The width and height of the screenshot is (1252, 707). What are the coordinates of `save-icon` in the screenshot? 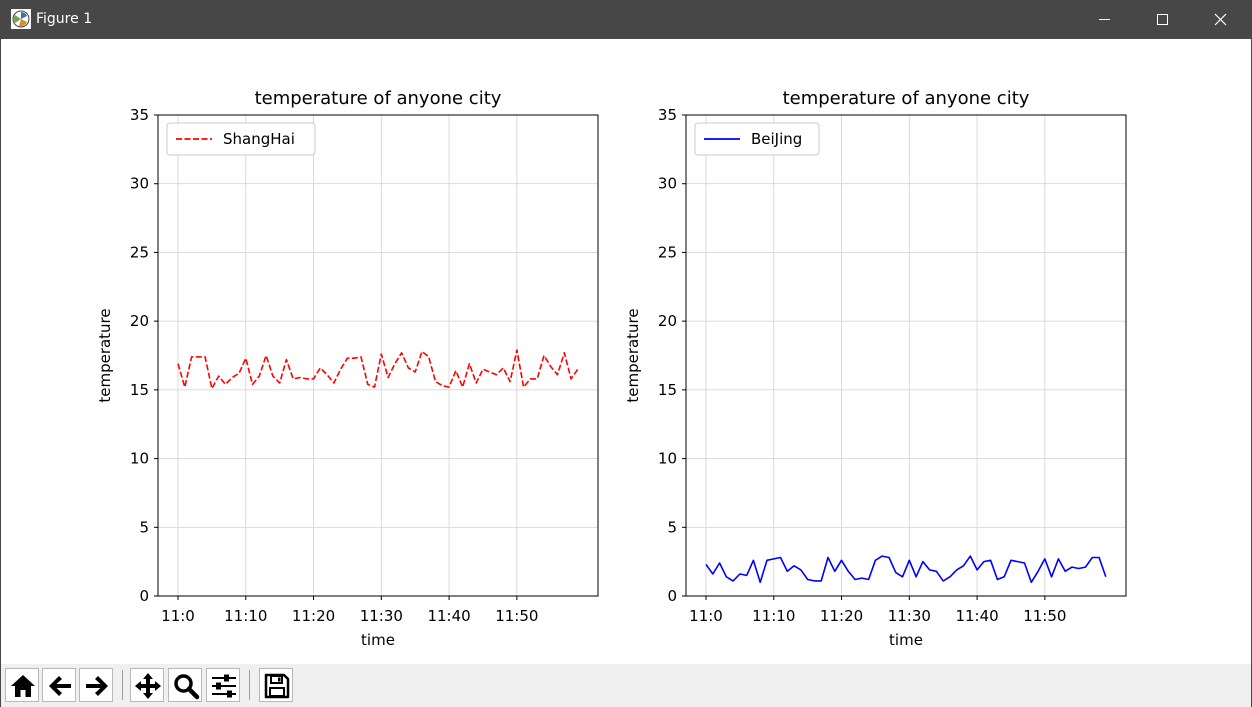 It's located at (277, 686).